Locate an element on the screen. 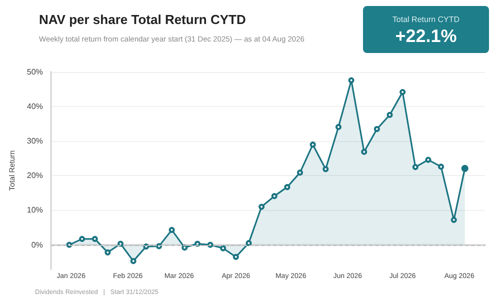 This screenshot has height=300, width=500. y-tick-label: 30% is located at coordinates (34, 141).